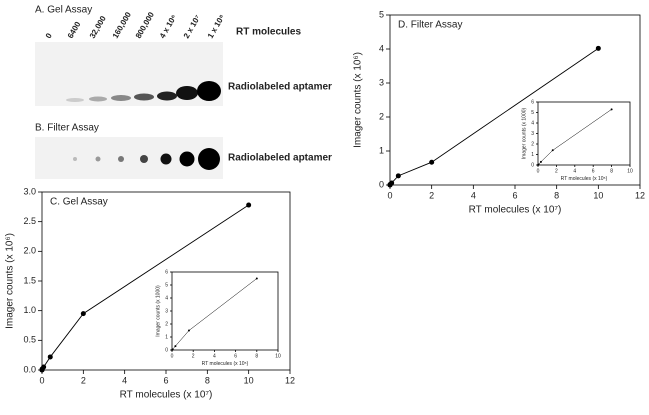 The image size is (649, 415). What do you see at coordinates (10, 281) in the screenshot?
I see `y-axis-label: Imager counts (x 10⁶)` at bounding box center [10, 281].